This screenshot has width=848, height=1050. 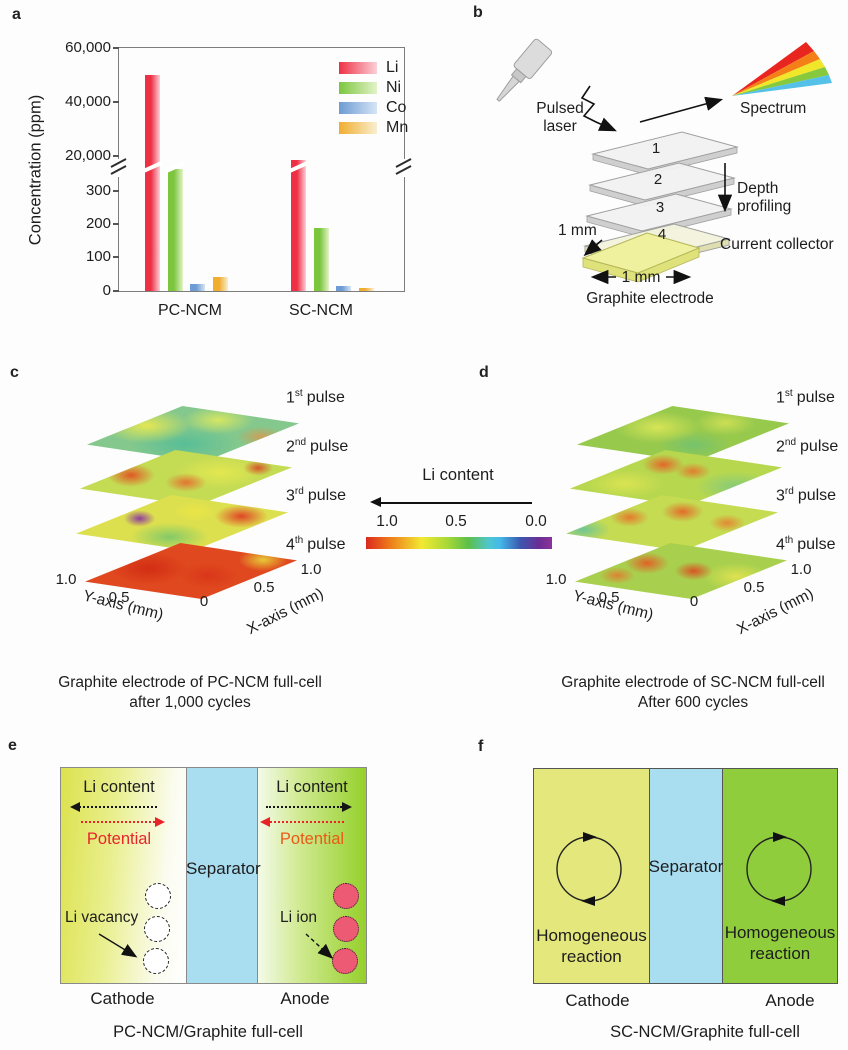 What do you see at coordinates (705, 1032) in the screenshot?
I see `panel-f-caption: SC-NCM/Graphite full-cell` at bounding box center [705, 1032].